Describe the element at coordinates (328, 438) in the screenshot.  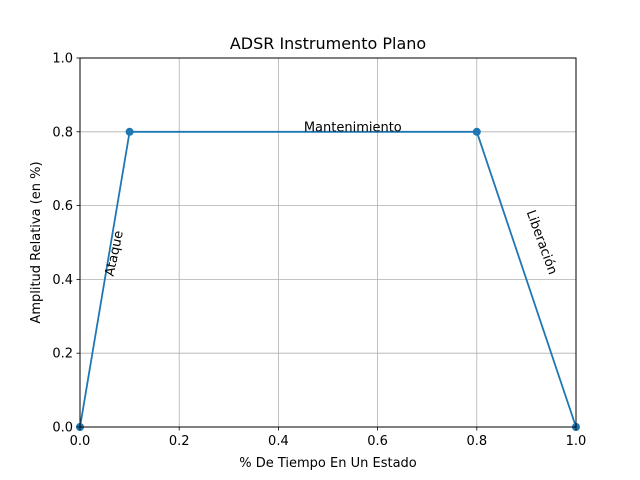
I see `x-axis-ticks: 0.0 0.2 0.4 0.6 0.8 1.0` at that location.